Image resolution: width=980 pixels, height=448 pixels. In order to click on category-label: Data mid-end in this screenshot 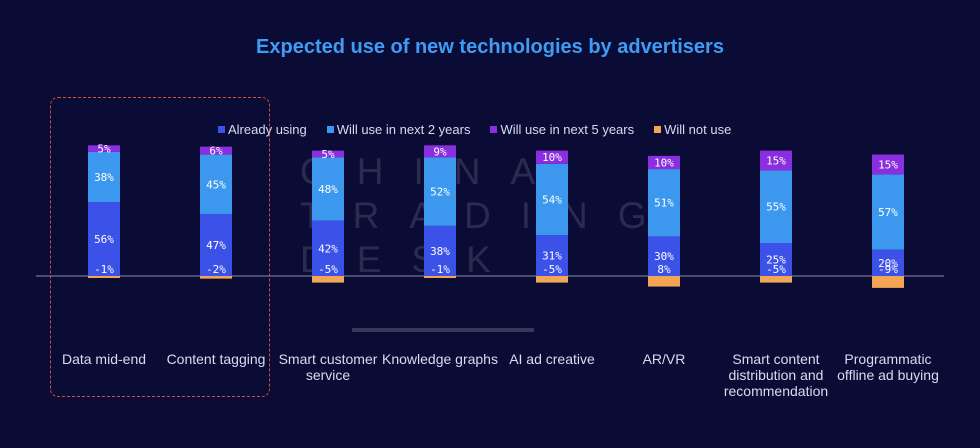, I will do `click(104, 359)`.